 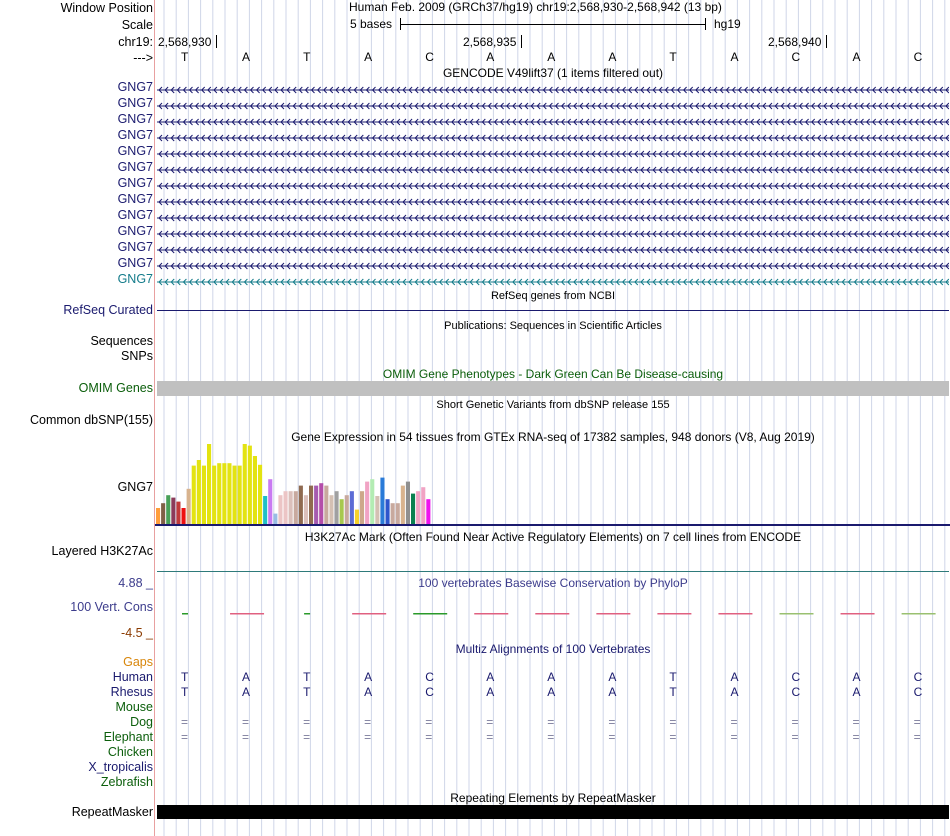 What do you see at coordinates (553, 614) in the screenshot?
I see `phylop-track` at bounding box center [553, 614].